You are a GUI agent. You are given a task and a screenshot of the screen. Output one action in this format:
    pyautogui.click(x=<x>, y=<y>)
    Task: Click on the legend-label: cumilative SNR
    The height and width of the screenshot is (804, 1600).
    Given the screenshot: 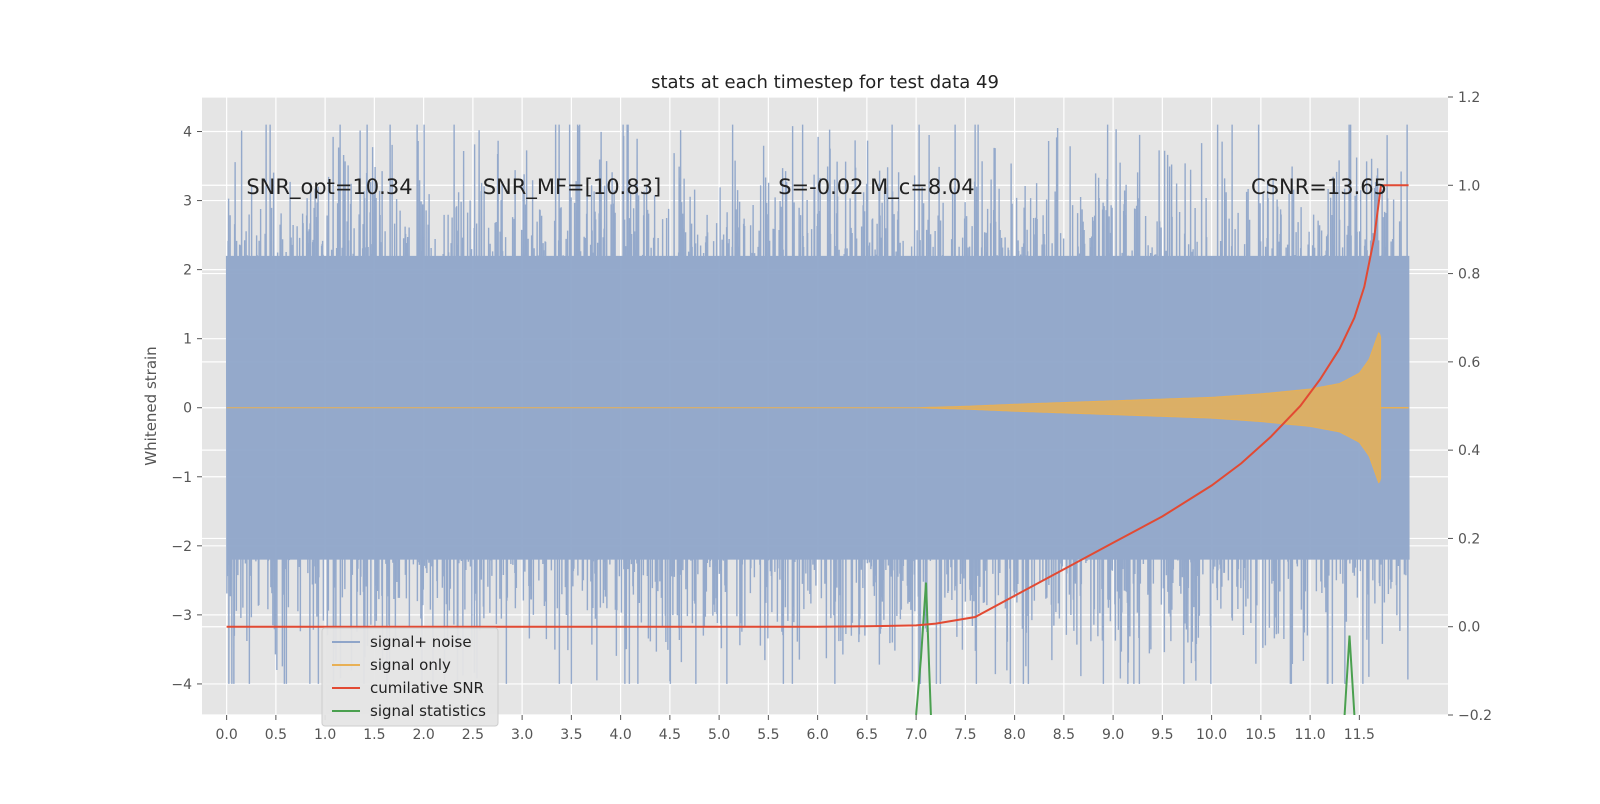 What is the action you would take?
    pyautogui.click(x=427, y=688)
    